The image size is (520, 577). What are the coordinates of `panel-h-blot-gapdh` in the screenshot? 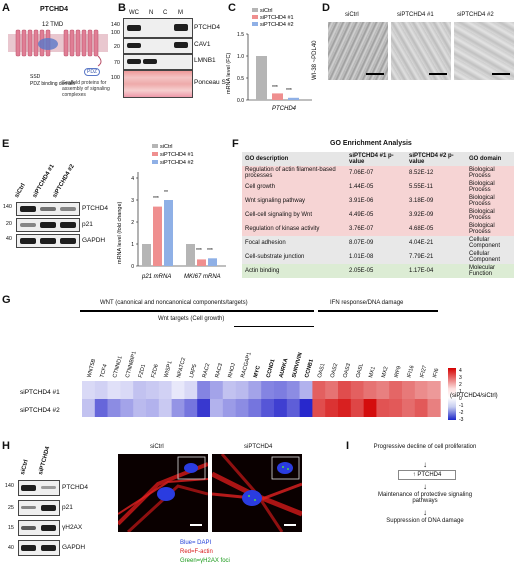 It's located at (39, 548).